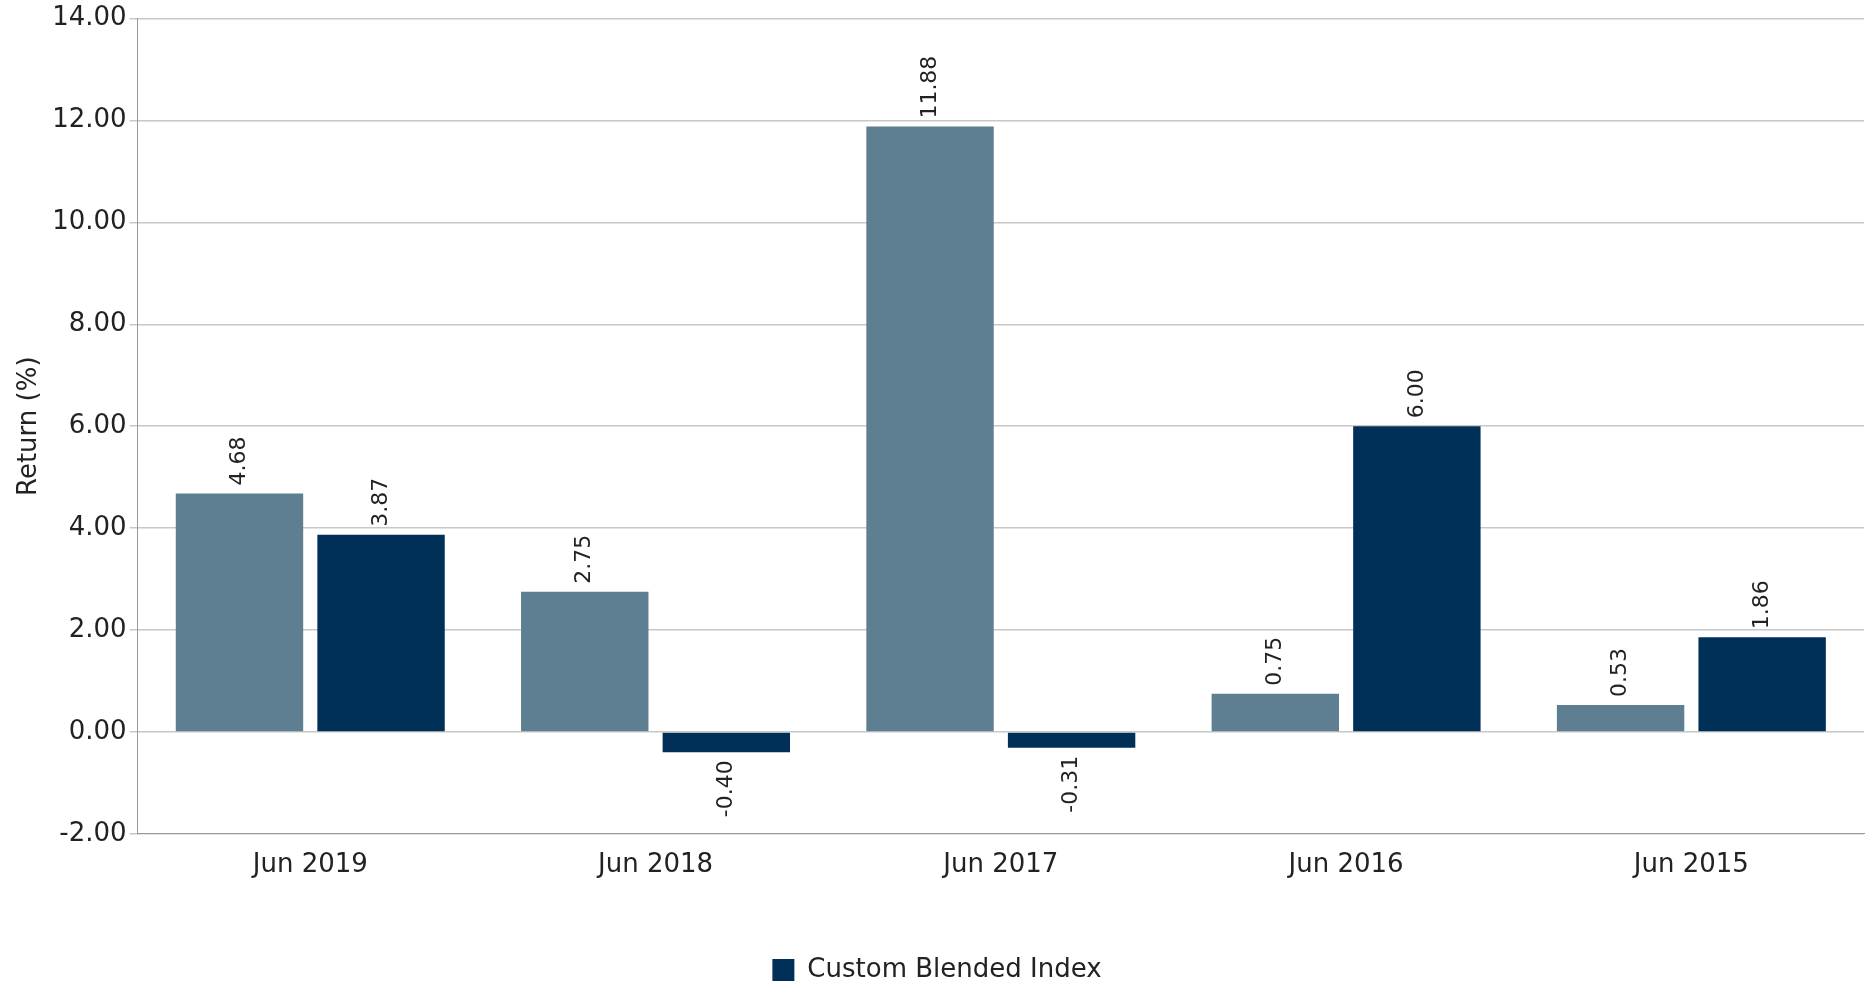 Image resolution: width=1874 pixels, height=993 pixels. Describe the element at coordinates (583, 559) in the screenshot. I see `data-label: 2.75` at that location.